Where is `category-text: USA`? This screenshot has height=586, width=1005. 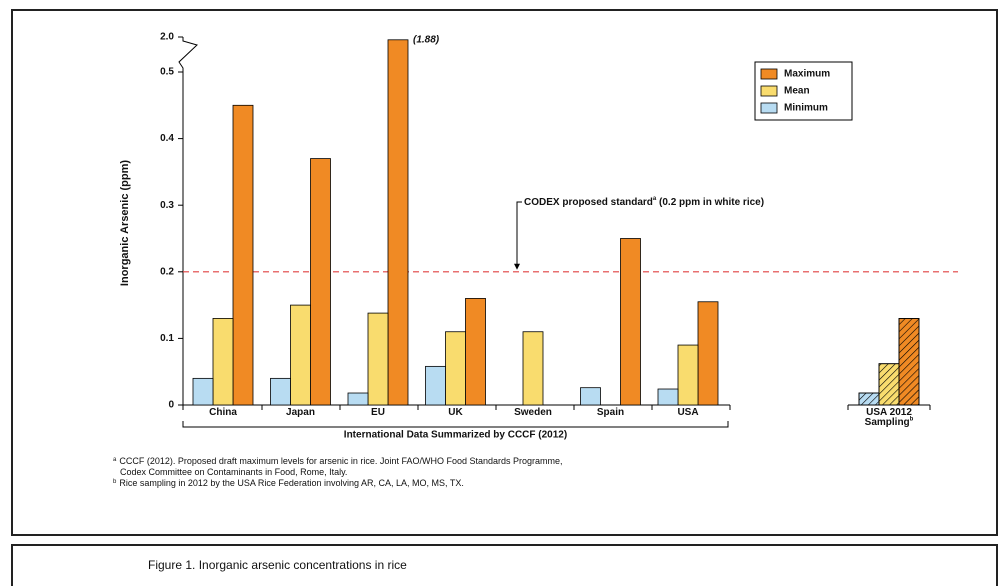 category-text: USA is located at coordinates (688, 412).